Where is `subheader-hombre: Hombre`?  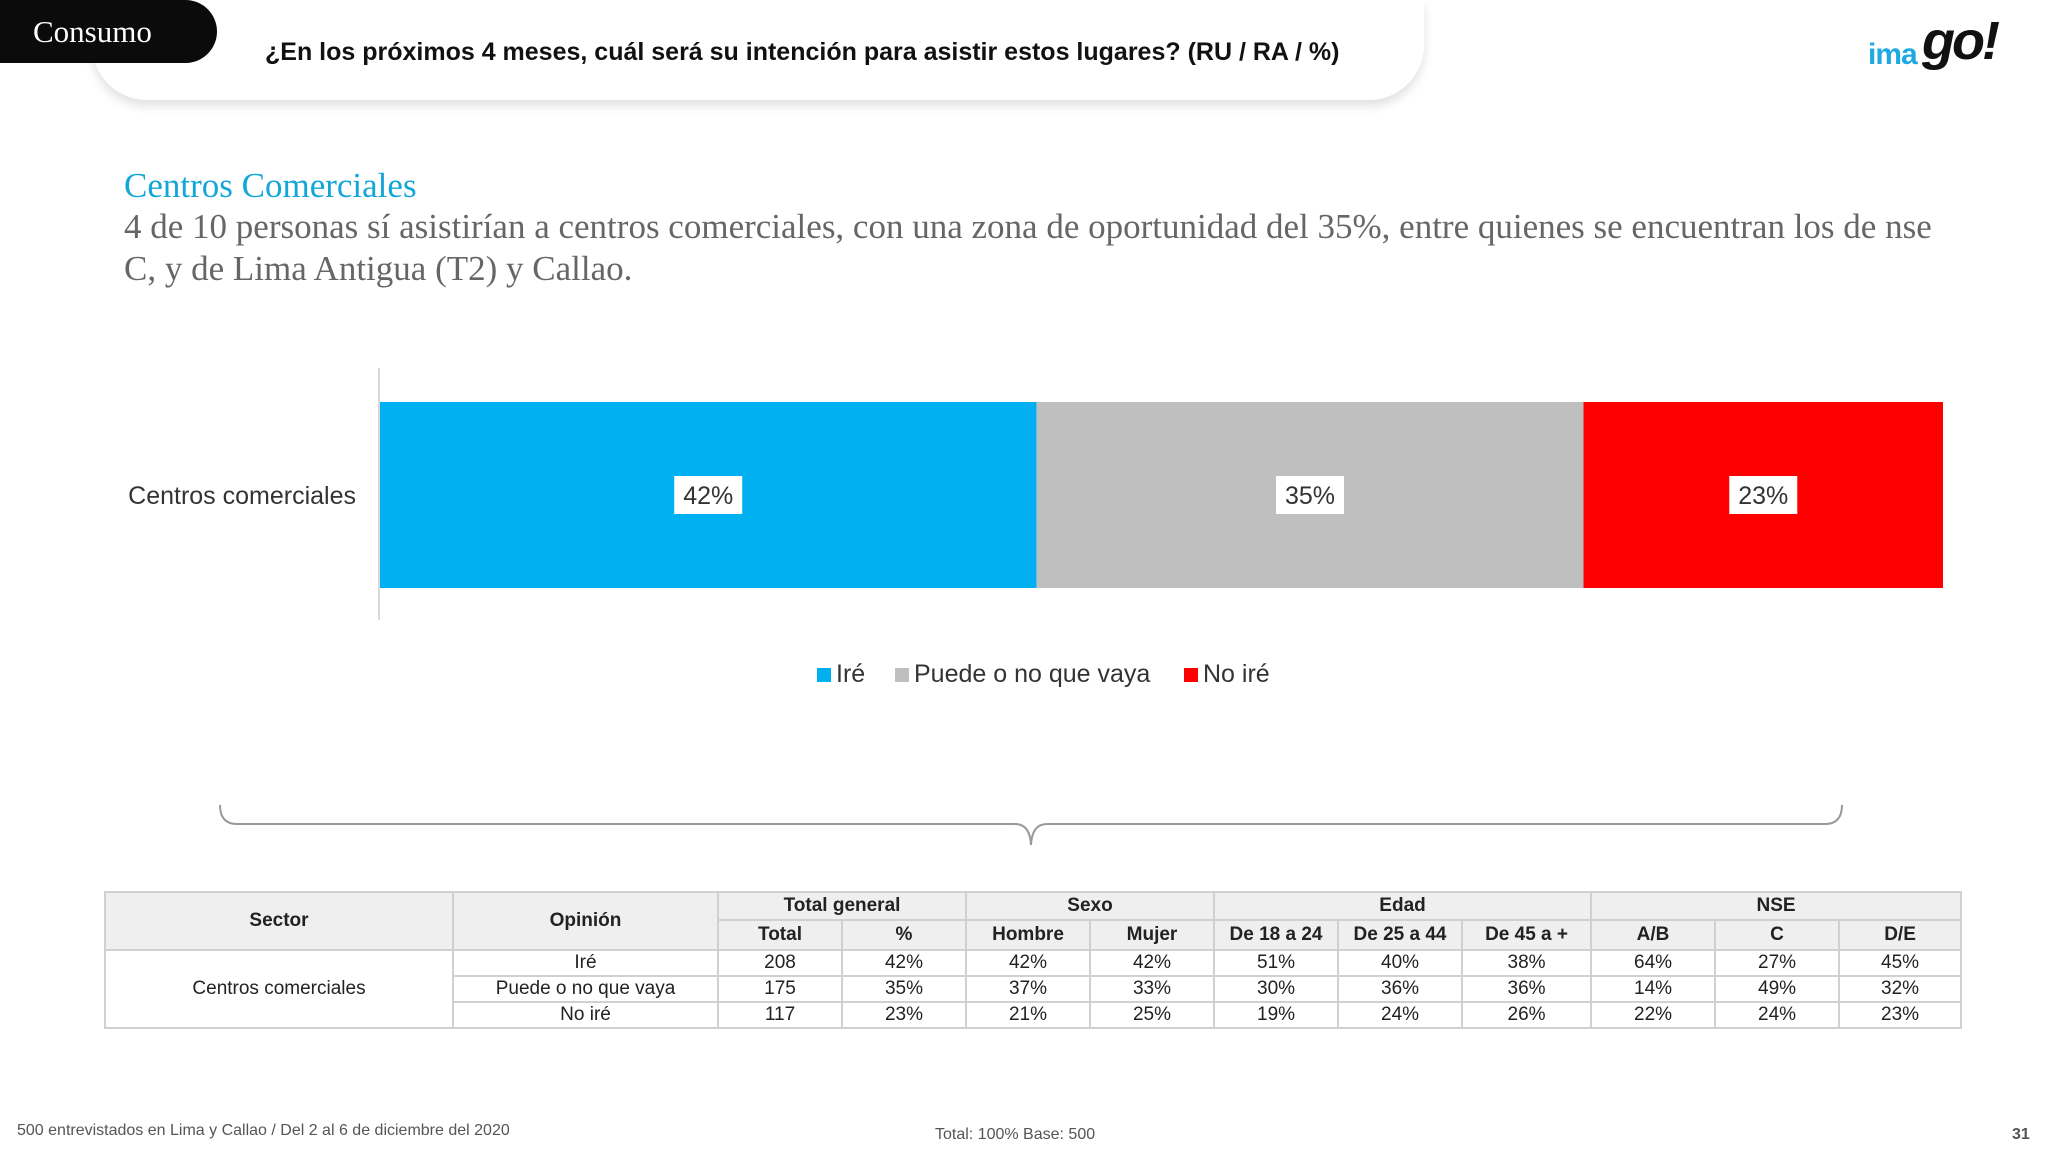
subheader-hombre: Hombre is located at coordinates (1028, 935).